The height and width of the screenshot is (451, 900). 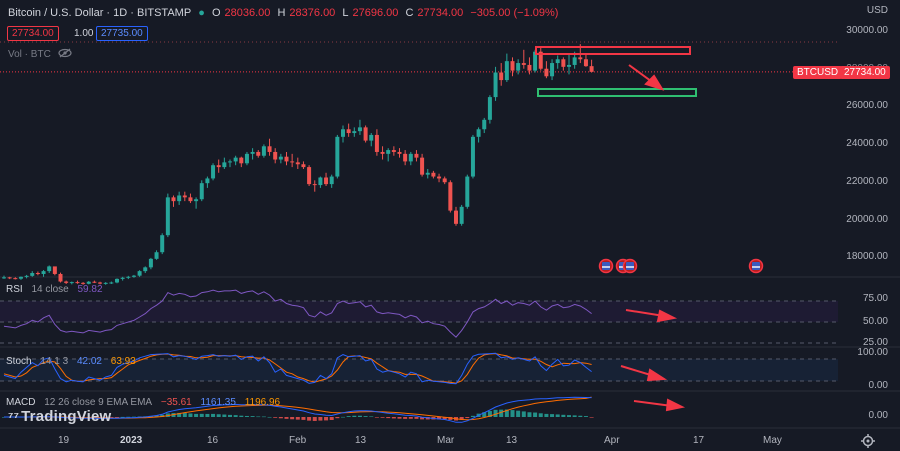 I want to click on symbol-title: Bitcoin / U.S. Dollar · 1D · BITSTAMP, so click(x=100, y=13).